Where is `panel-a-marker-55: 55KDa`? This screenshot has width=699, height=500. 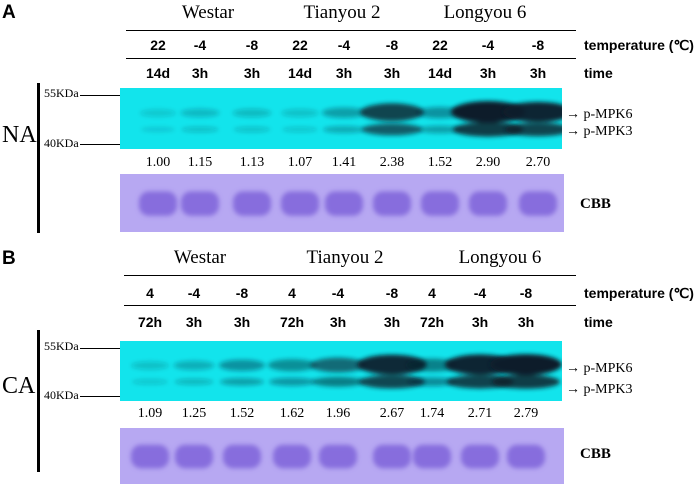
panel-a-marker-55: 55KDa is located at coordinates (61, 93).